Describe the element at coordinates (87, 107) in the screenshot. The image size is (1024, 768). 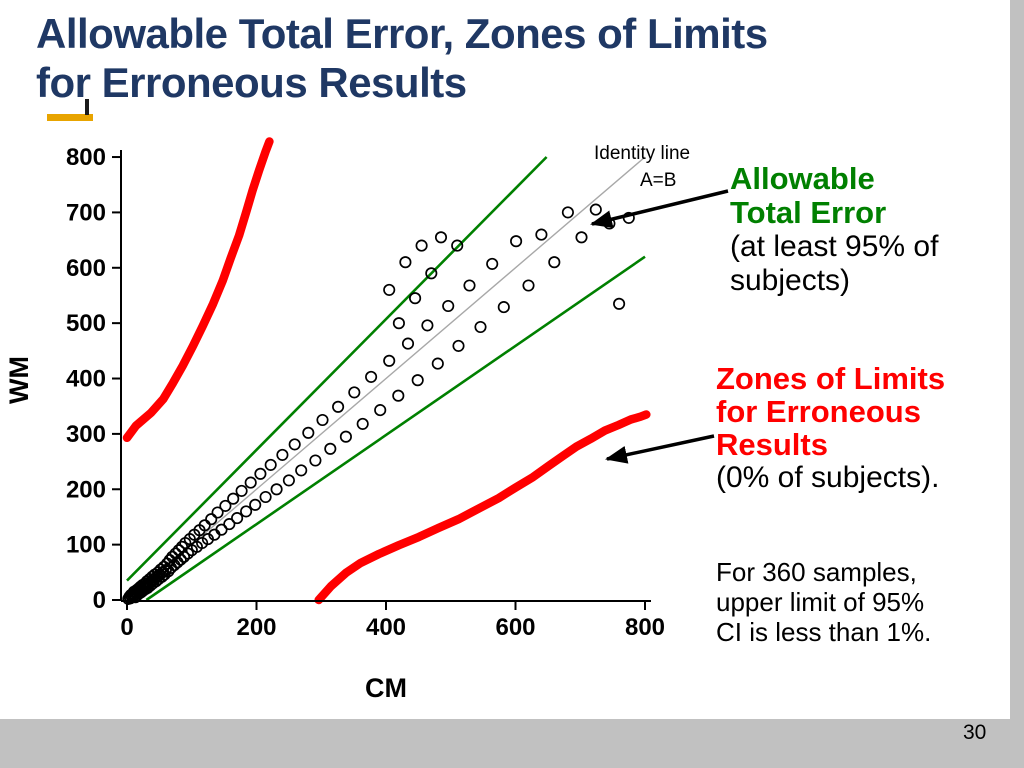
I see `title-accent-tick` at that location.